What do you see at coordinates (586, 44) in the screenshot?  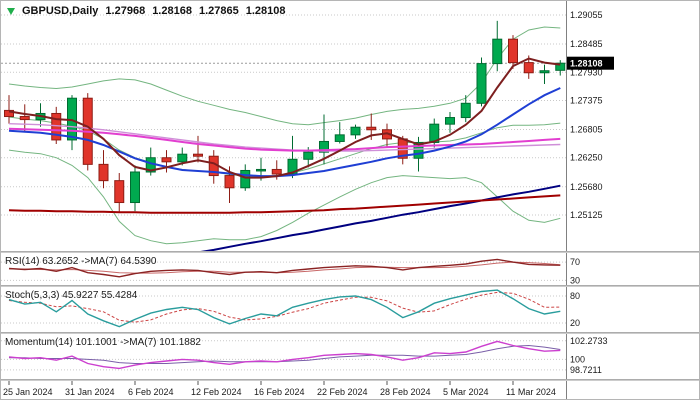 I see `price-axis-label: 1.28485` at bounding box center [586, 44].